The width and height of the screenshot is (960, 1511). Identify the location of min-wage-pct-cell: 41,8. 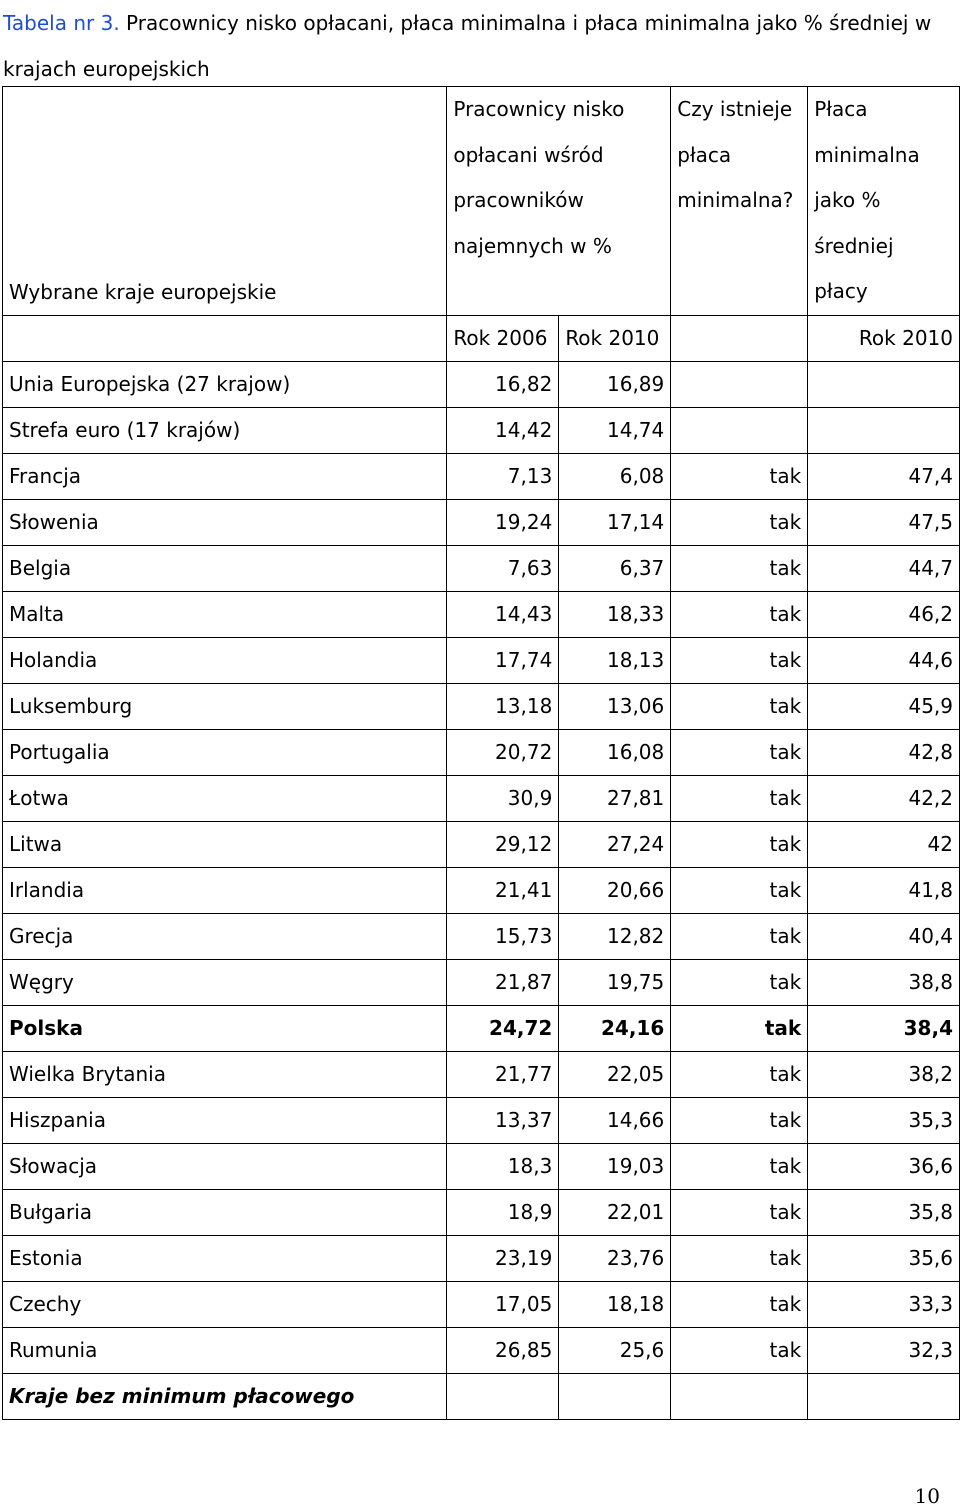
(883, 890).